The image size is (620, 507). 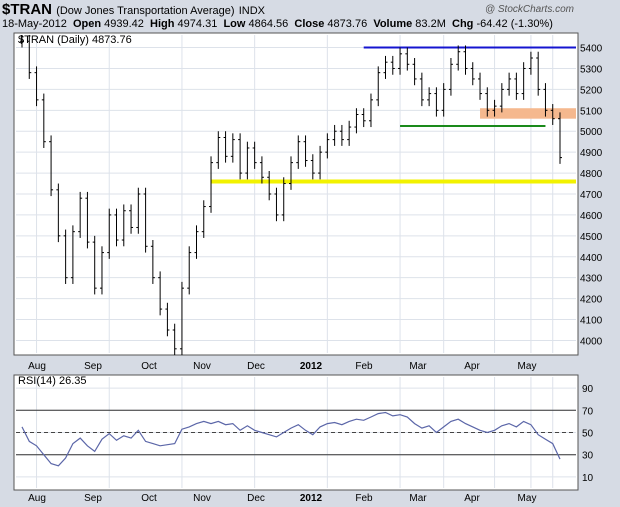 What do you see at coordinates (364, 366) in the screenshot?
I see `price-x-tick: Feb` at bounding box center [364, 366].